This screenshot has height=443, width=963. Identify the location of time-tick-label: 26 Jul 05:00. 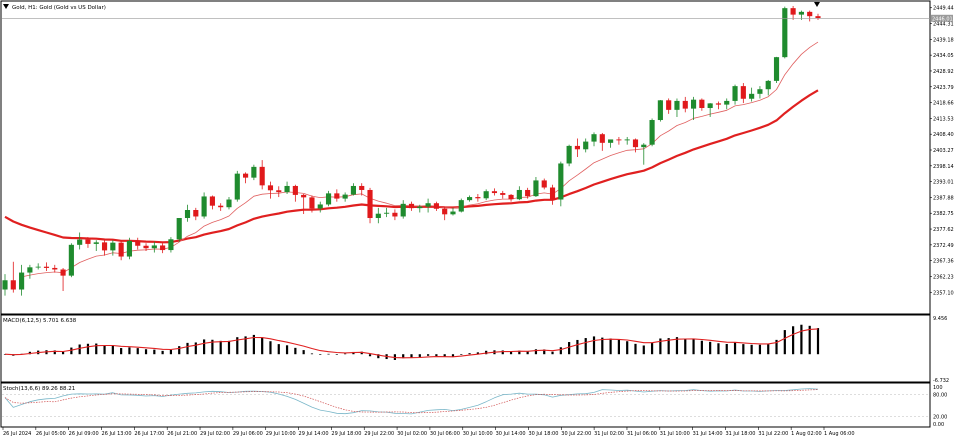
(51, 434).